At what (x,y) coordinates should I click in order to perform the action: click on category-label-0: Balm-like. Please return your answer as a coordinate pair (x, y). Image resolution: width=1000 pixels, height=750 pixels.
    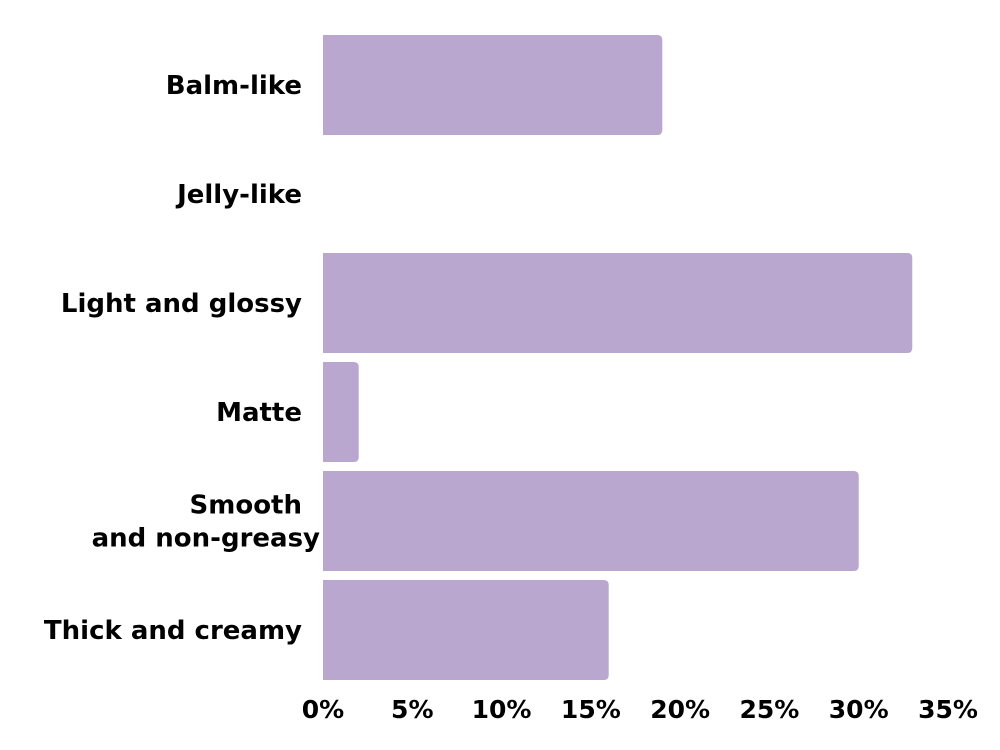
    Looking at the image, I should click on (234, 86).